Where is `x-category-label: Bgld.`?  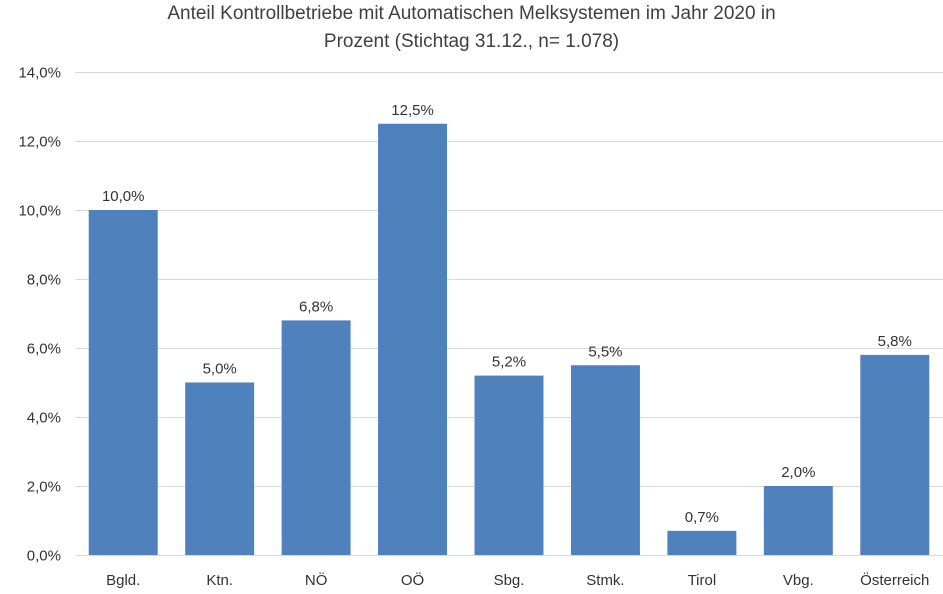 x-category-label: Bgld. is located at coordinates (123, 580).